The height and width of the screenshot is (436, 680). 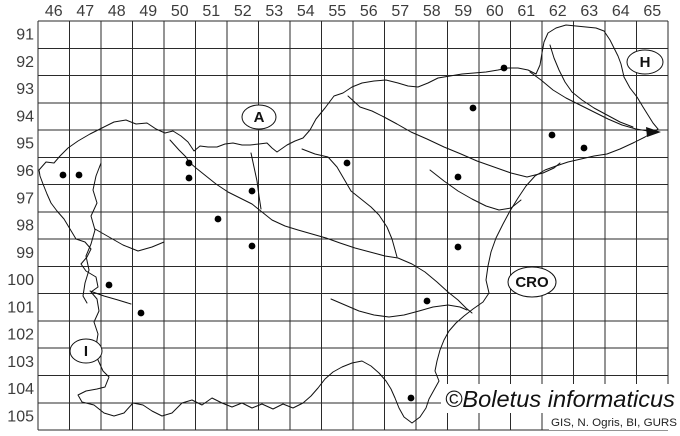 I want to click on river-mura, so click(x=589, y=101).